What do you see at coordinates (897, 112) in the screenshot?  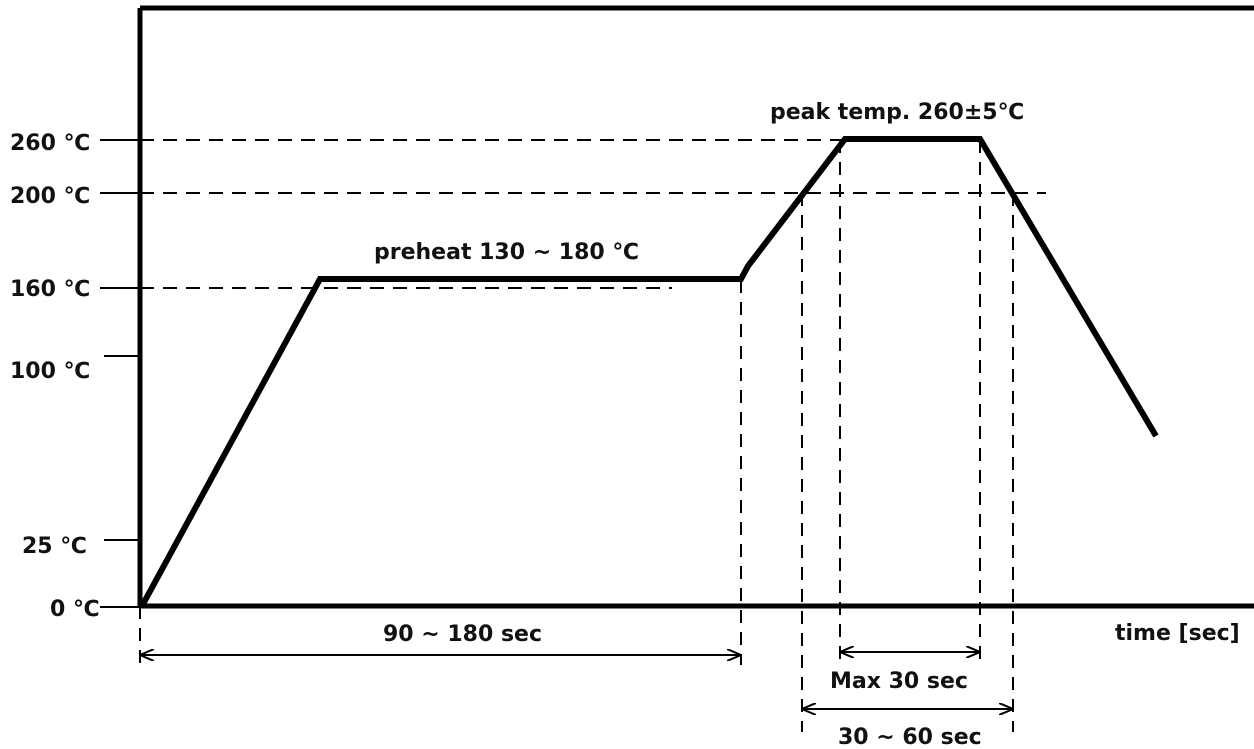 I see `peak-temp-label: peak temp. 260±5℃` at bounding box center [897, 112].